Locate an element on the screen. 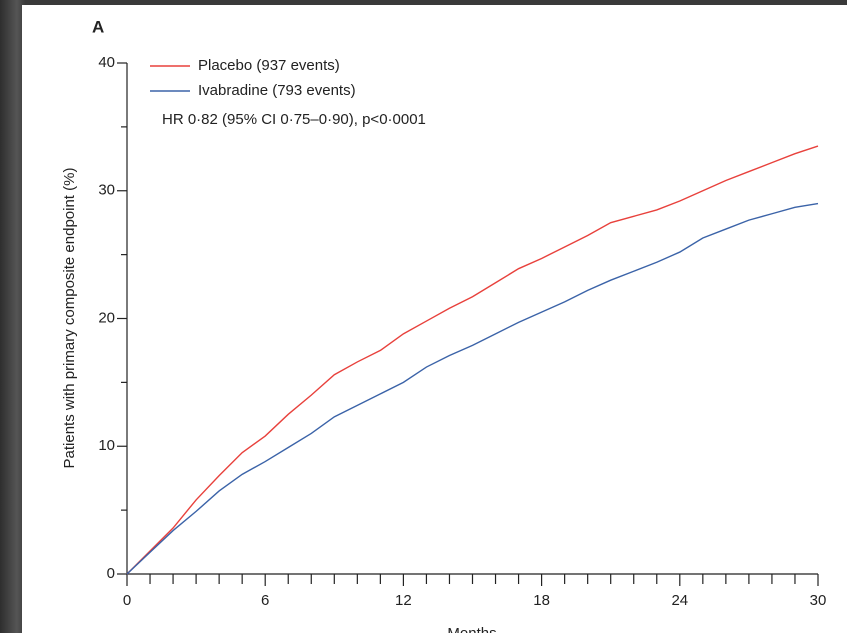  legend-label: Ivabradine (793 events) is located at coordinates (277, 90).